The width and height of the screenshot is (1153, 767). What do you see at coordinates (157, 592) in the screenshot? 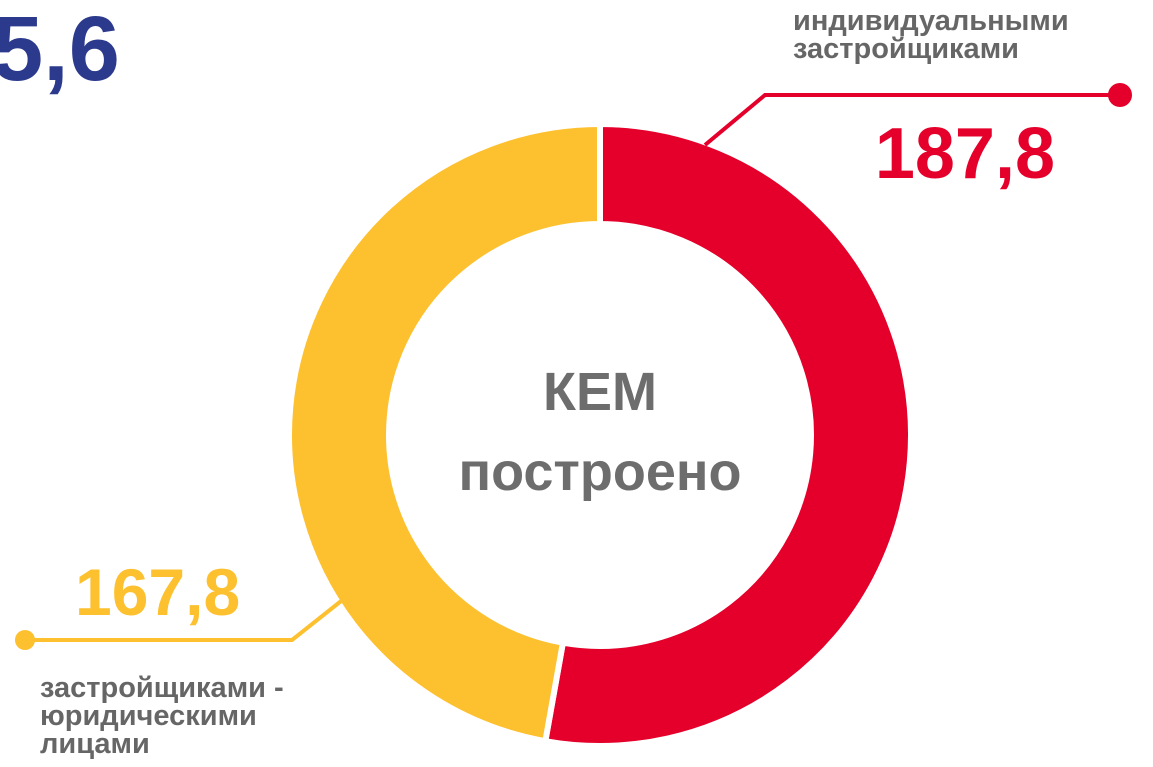
I see `value-label: 167,8` at bounding box center [157, 592].